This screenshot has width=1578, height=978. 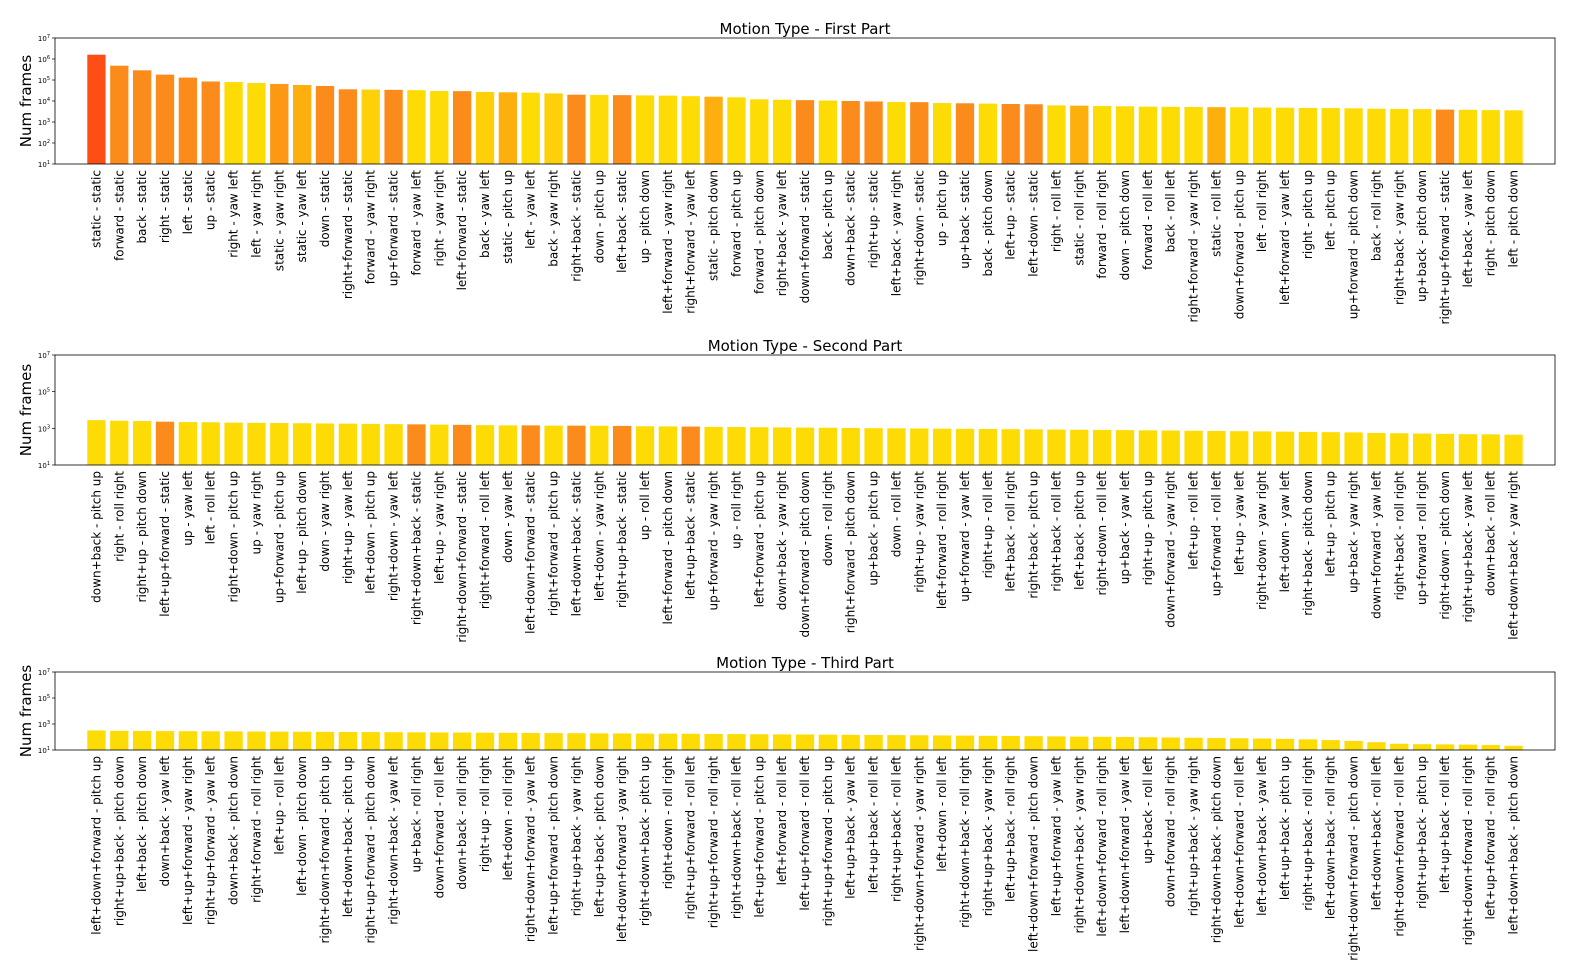 What do you see at coordinates (325, 208) in the screenshot?
I see `x-tick-label: down - static` at bounding box center [325, 208].